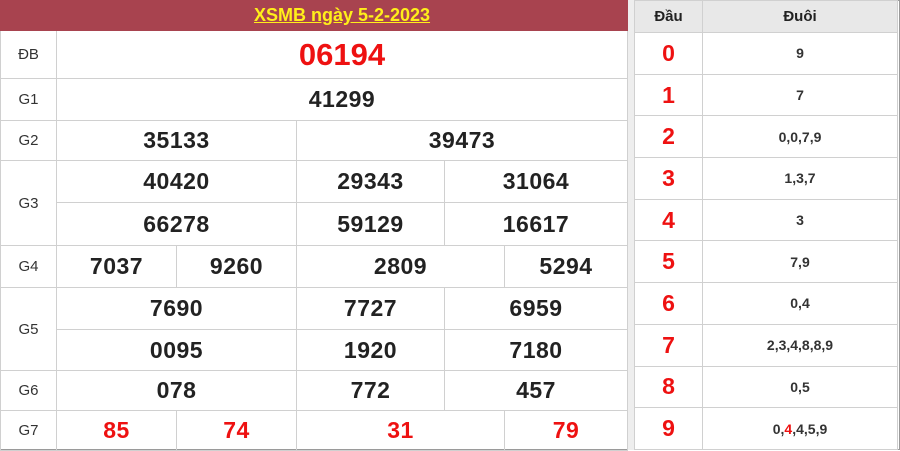 This screenshot has height=451, width=900. What do you see at coordinates (370, 390) in the screenshot?
I see `prize-number: 772` at bounding box center [370, 390].